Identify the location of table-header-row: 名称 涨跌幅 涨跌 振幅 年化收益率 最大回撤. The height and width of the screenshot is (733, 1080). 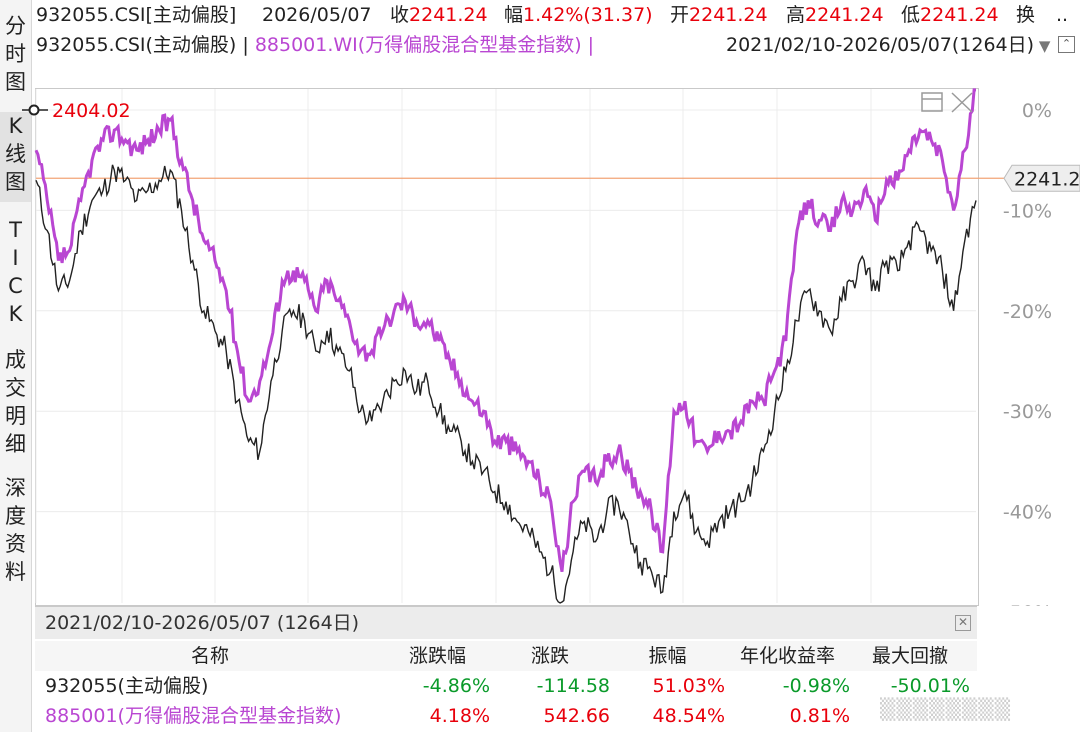
(506, 656).